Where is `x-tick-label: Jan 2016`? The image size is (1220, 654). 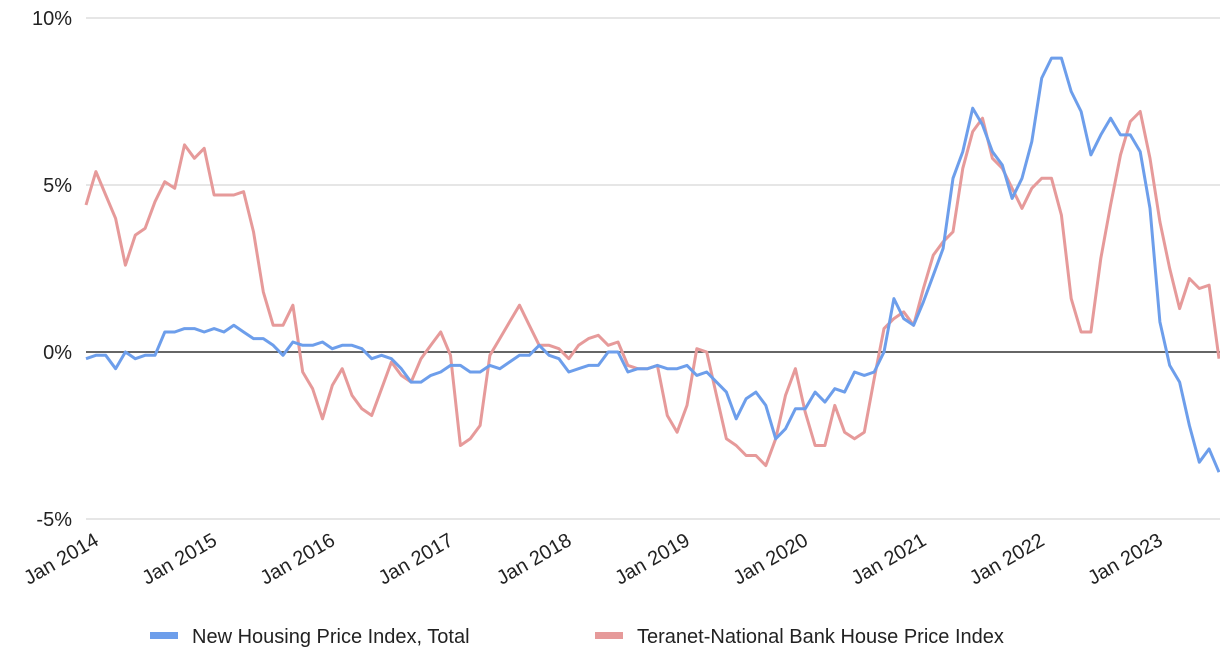
x-tick-label: Jan 2016 is located at coordinates (298, 559).